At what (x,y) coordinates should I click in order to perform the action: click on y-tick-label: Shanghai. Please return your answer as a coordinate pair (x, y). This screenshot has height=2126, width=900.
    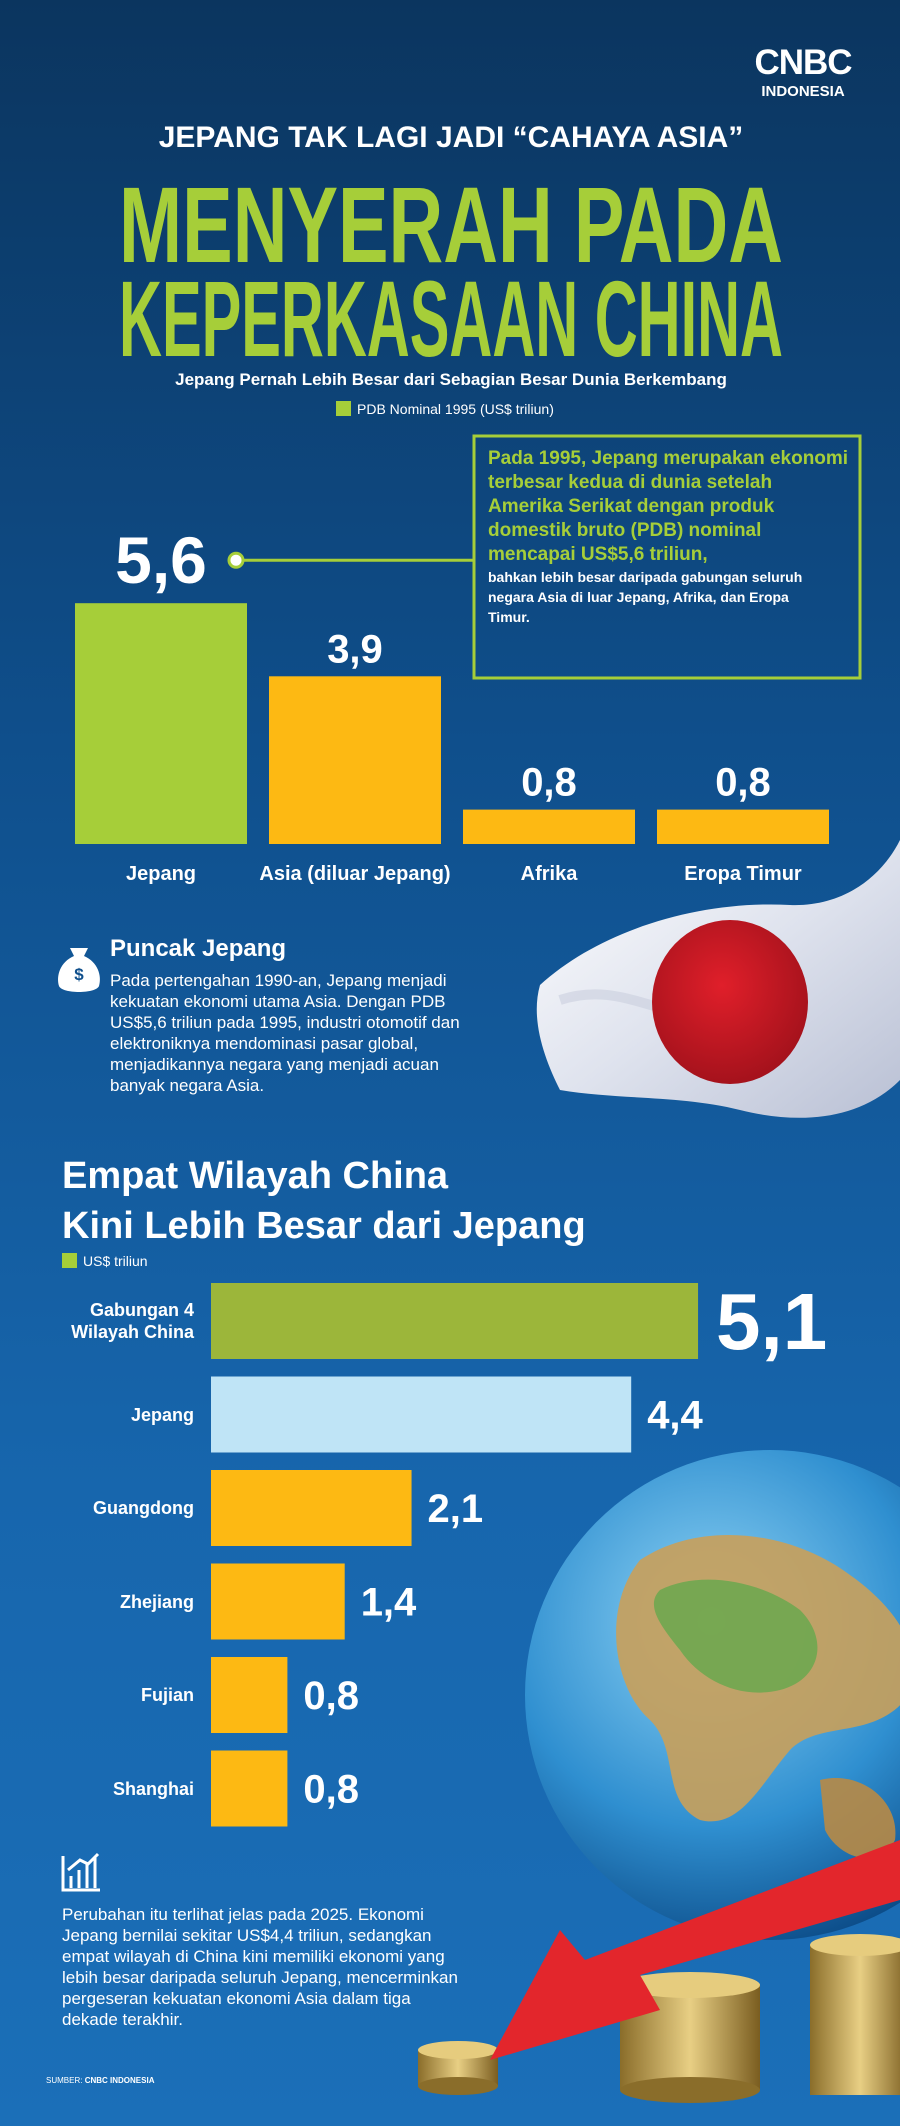
    Looking at the image, I should click on (153, 1788).